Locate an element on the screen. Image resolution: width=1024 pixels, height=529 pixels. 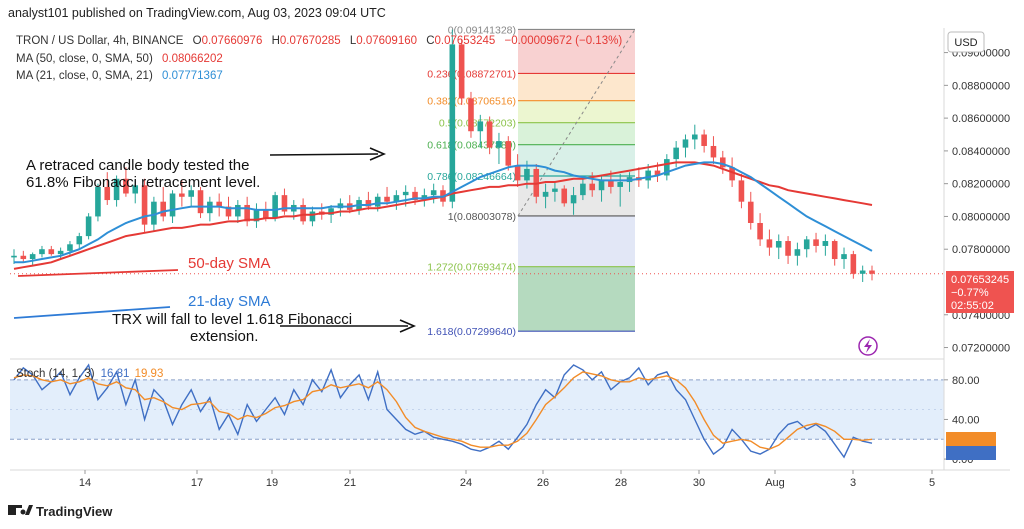
time-tick: 3 is located at coordinates (853, 479).